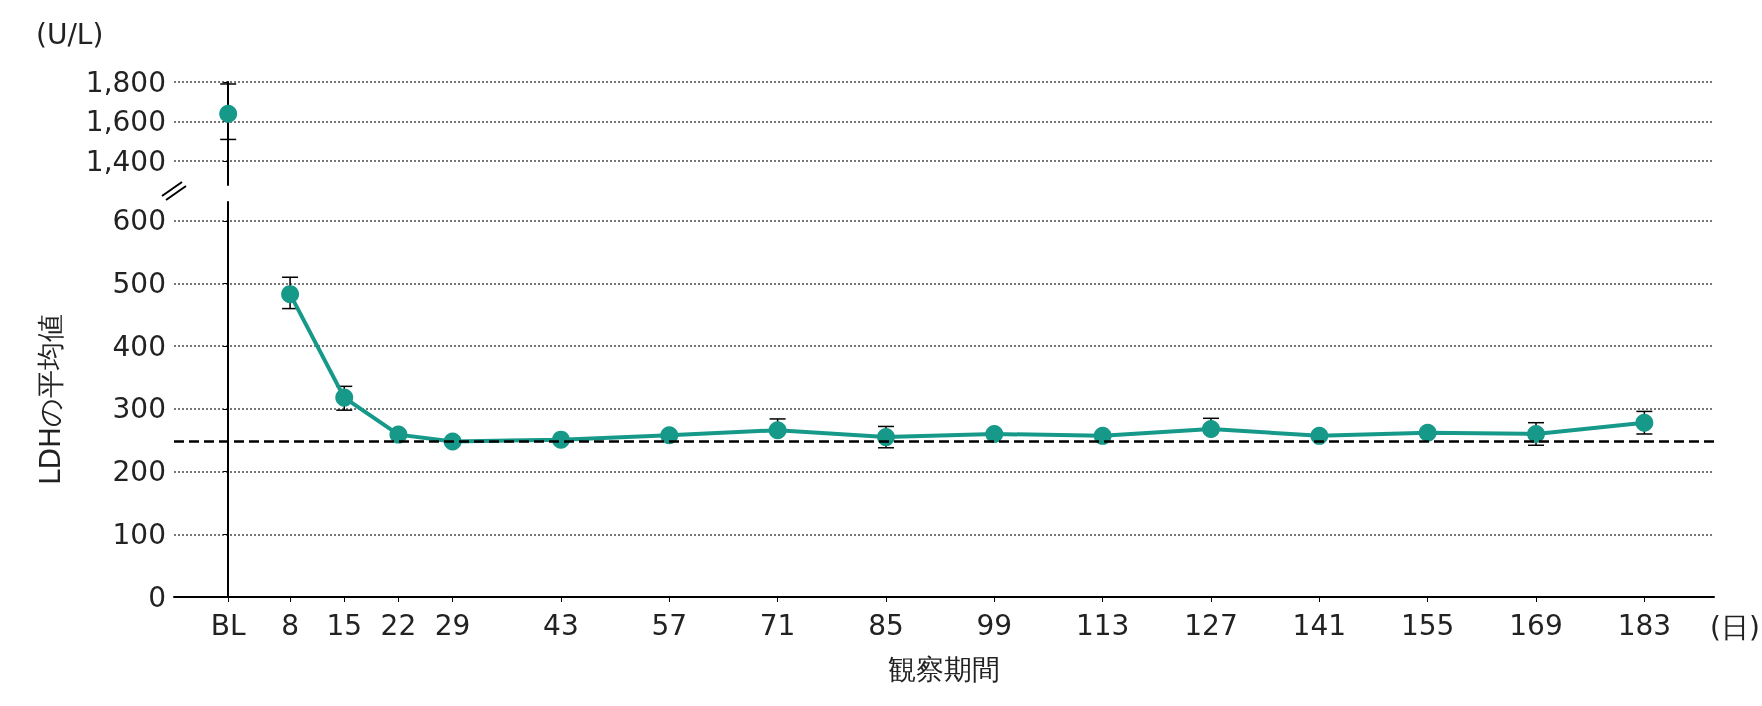 The height and width of the screenshot is (706, 1762). I want to click on y-tick-label: 400, so click(139, 346).